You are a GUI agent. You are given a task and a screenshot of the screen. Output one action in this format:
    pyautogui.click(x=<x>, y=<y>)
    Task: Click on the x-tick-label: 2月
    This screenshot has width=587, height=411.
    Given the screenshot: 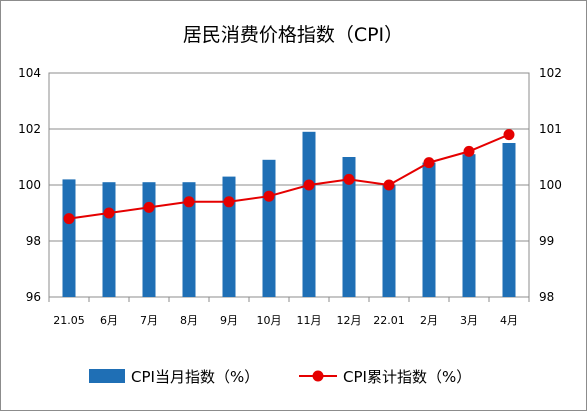 What is the action you would take?
    pyautogui.click(x=429, y=320)
    